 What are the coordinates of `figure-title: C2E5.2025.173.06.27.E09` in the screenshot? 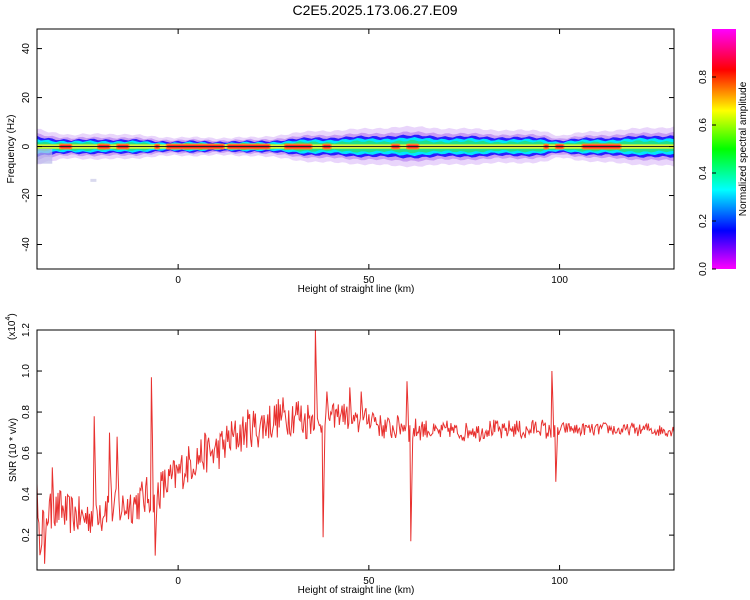 It's located at (374, 10).